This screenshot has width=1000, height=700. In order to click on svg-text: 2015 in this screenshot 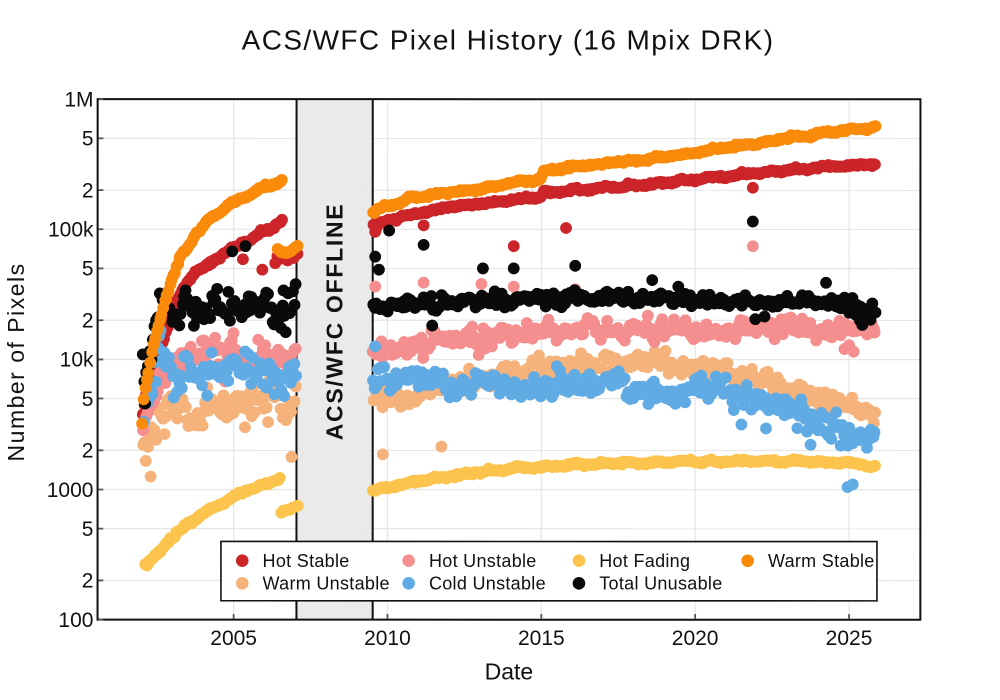, I will do `click(541, 638)`.